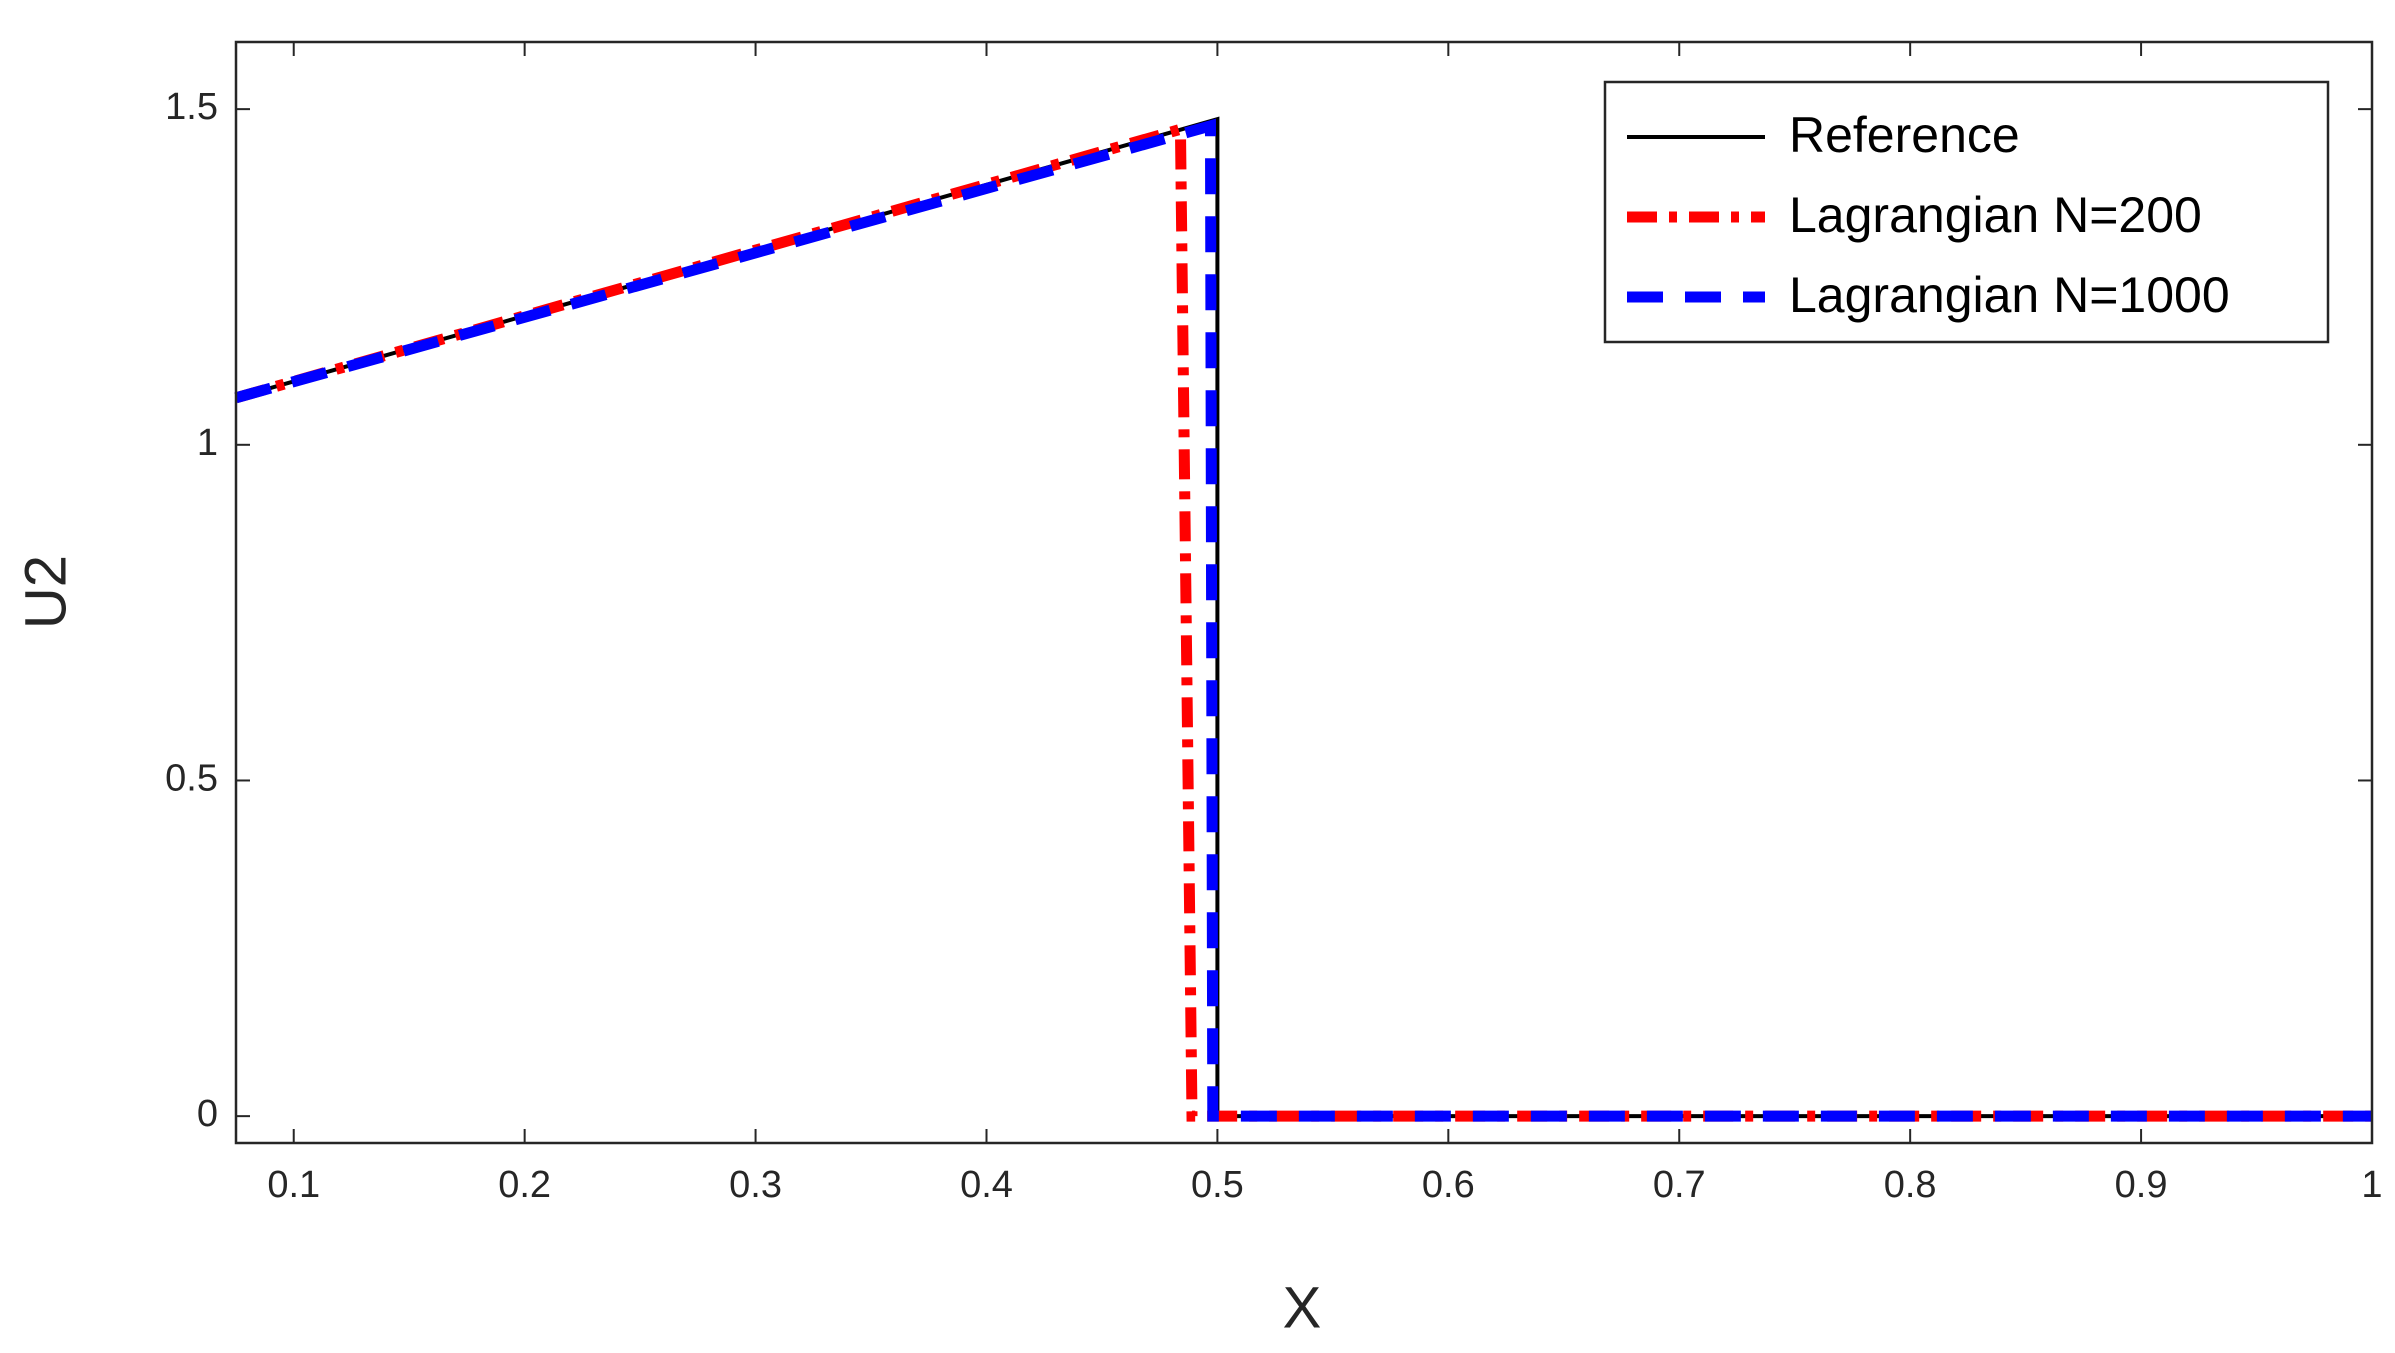 The image size is (2395, 1353). I want to click on x-tick-label: 0.4, so click(986, 1185).